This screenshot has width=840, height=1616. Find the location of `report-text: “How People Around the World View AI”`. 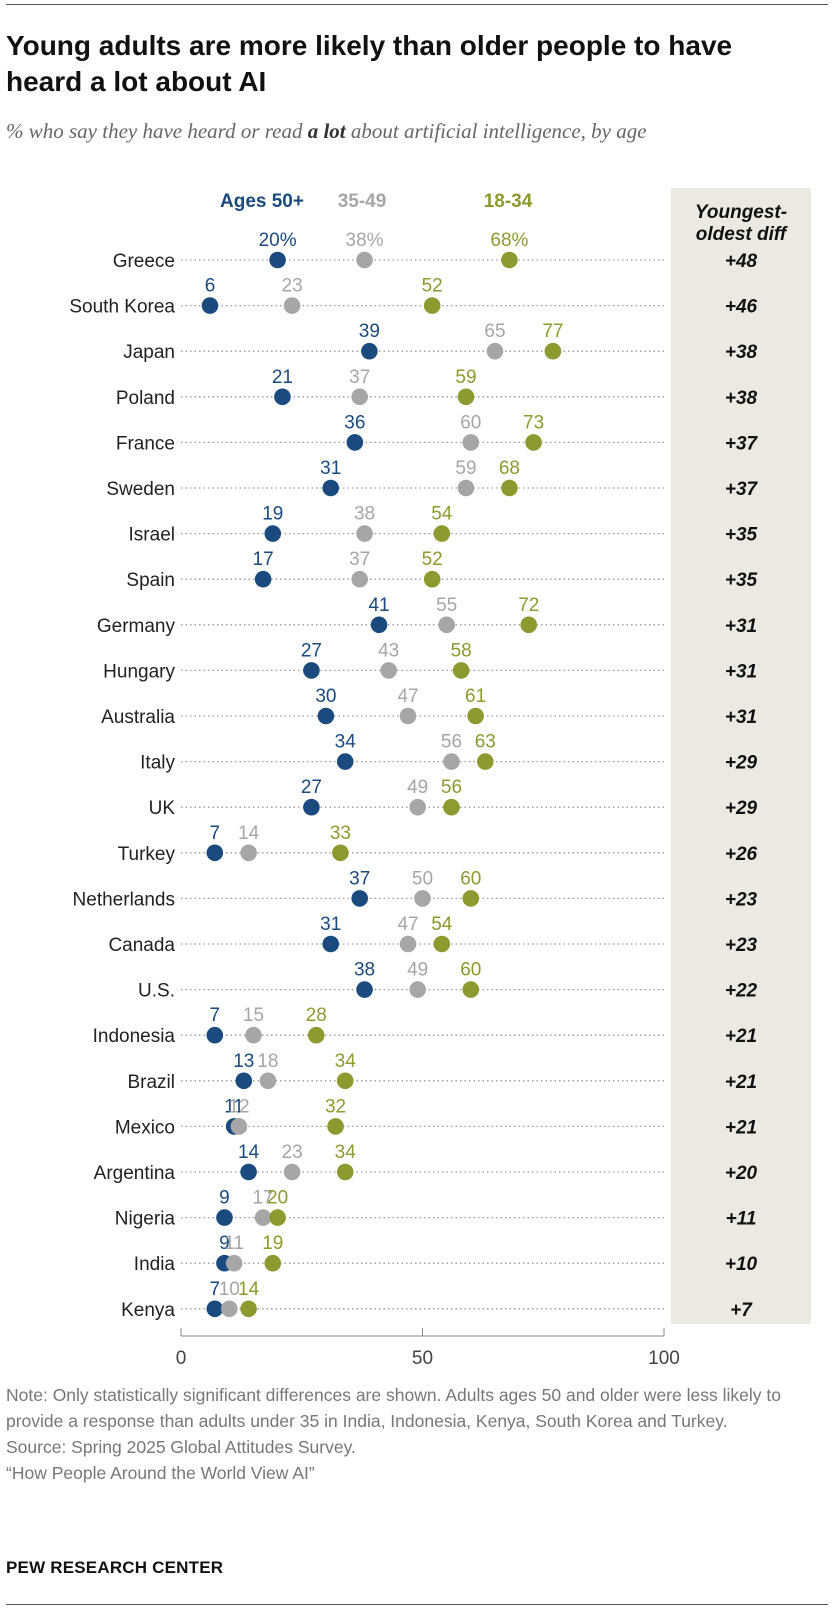

report-text: “How People Around the World View AI” is located at coordinates (160, 1473).